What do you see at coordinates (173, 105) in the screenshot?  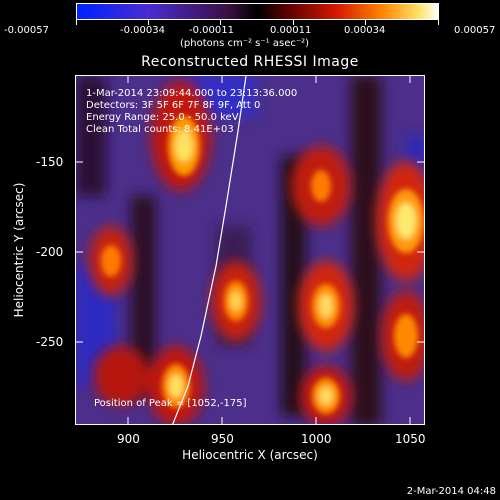 I see `detectors-annotation: Detectors: 3F 5F 6F 7F 8F 9F, Att 0` at bounding box center [173, 105].